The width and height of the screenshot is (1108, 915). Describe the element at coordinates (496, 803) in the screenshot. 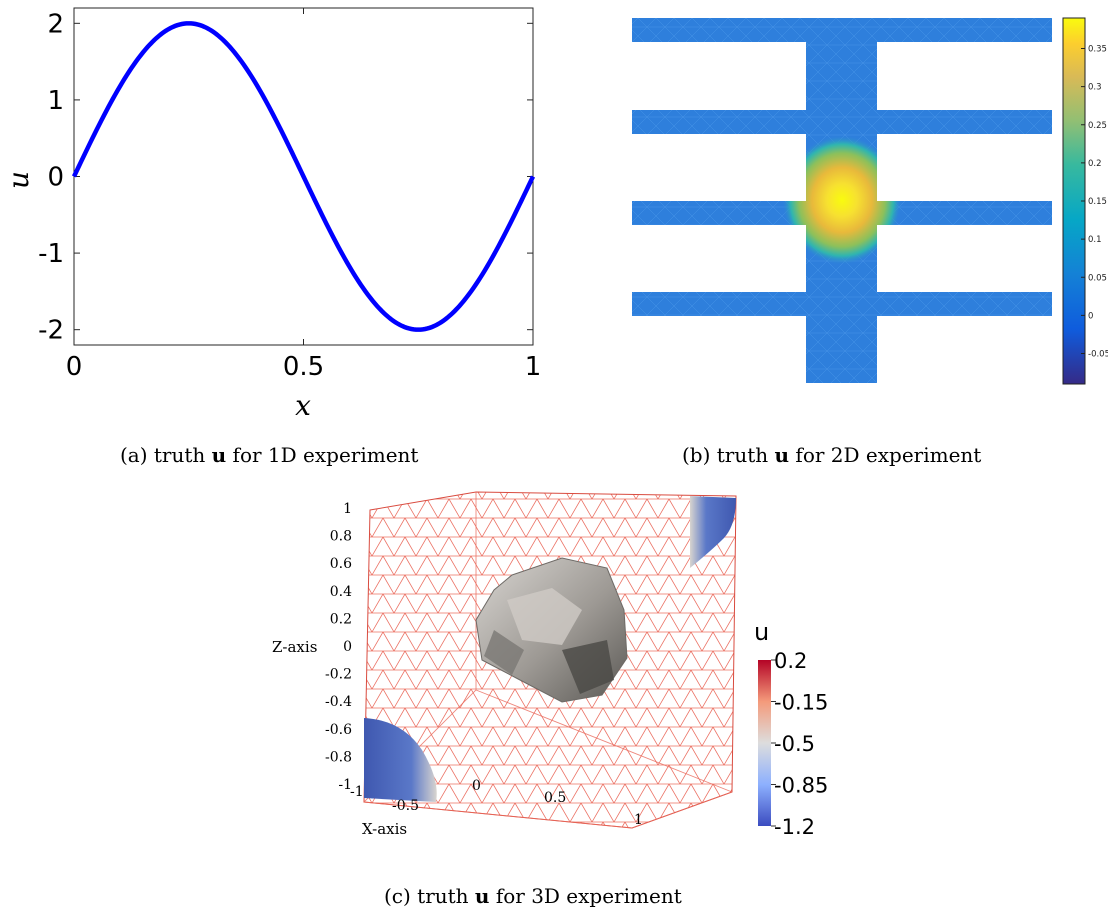

I see `x-ticks: -1 -0.5 0 0.5 1` at that location.